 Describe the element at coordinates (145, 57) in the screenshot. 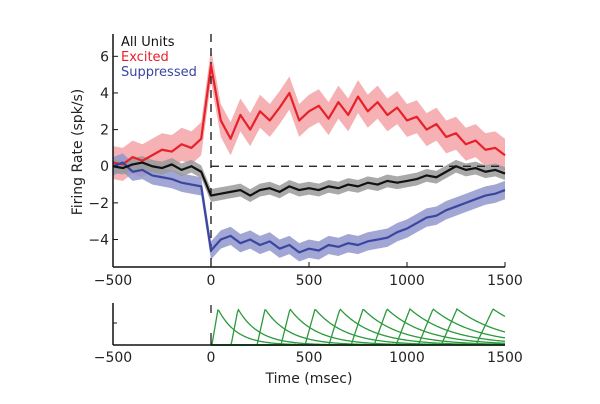

I see `legend-excited: Excited` at that location.